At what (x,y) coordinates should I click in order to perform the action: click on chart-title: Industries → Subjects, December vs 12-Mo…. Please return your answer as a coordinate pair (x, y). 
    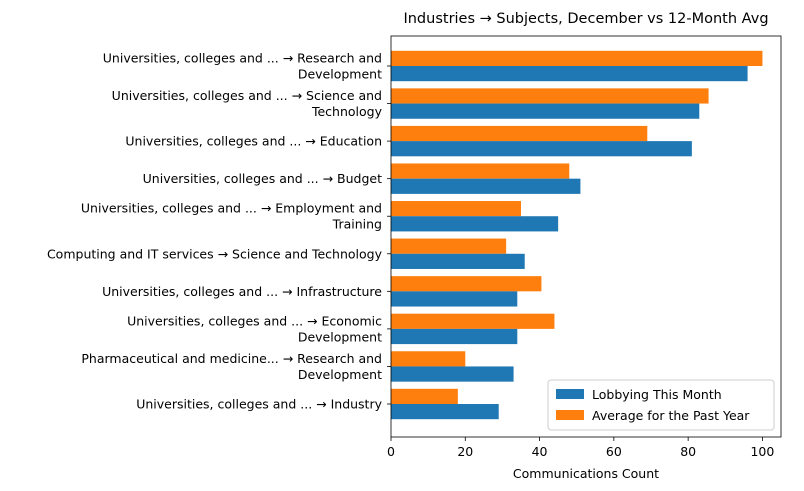
    Looking at the image, I should click on (585, 19).